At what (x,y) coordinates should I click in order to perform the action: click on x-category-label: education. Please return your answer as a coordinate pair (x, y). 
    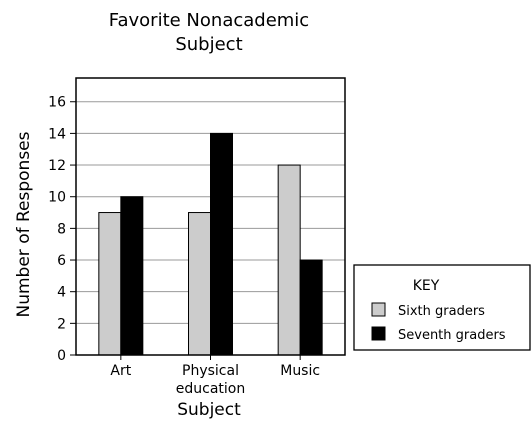
    Looking at the image, I should click on (210, 389).